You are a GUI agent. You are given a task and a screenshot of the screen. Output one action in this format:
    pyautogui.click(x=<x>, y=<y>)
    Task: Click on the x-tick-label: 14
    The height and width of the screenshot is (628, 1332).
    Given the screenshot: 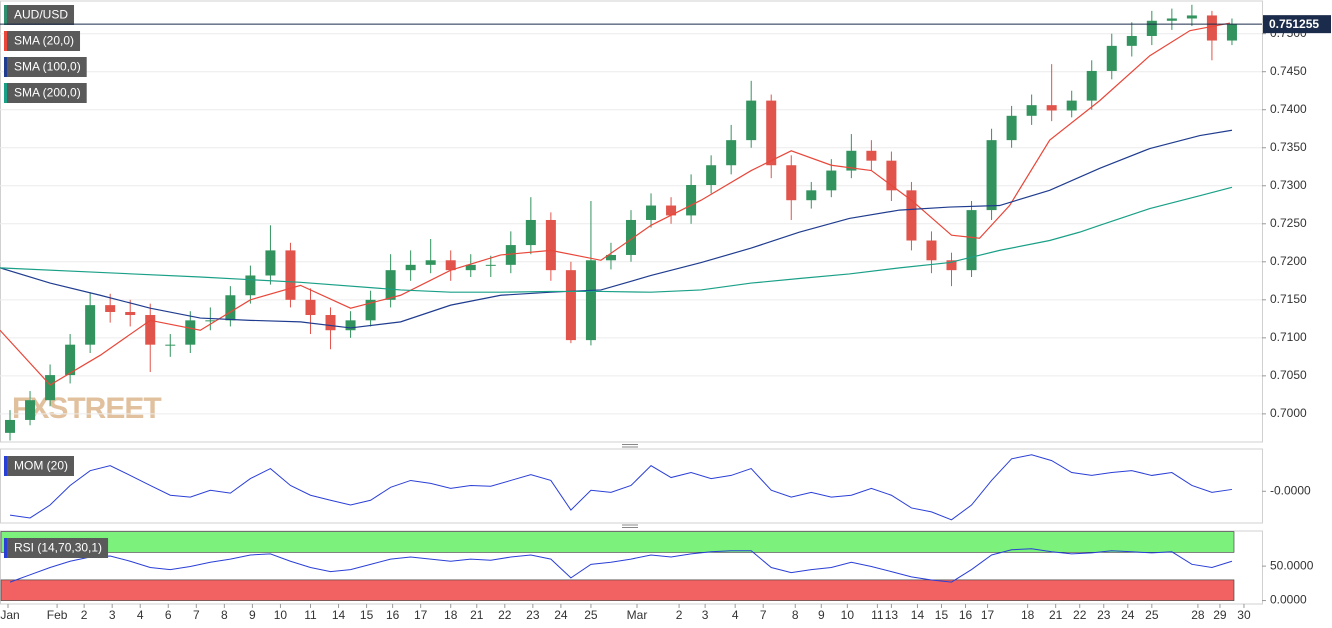 What is the action you would take?
    pyautogui.click(x=339, y=615)
    